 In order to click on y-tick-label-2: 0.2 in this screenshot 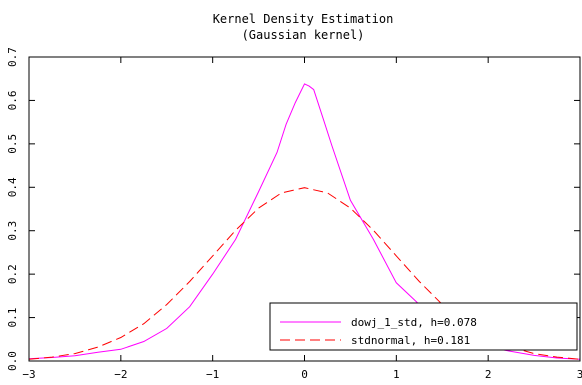, I will do `click(12, 274)`.